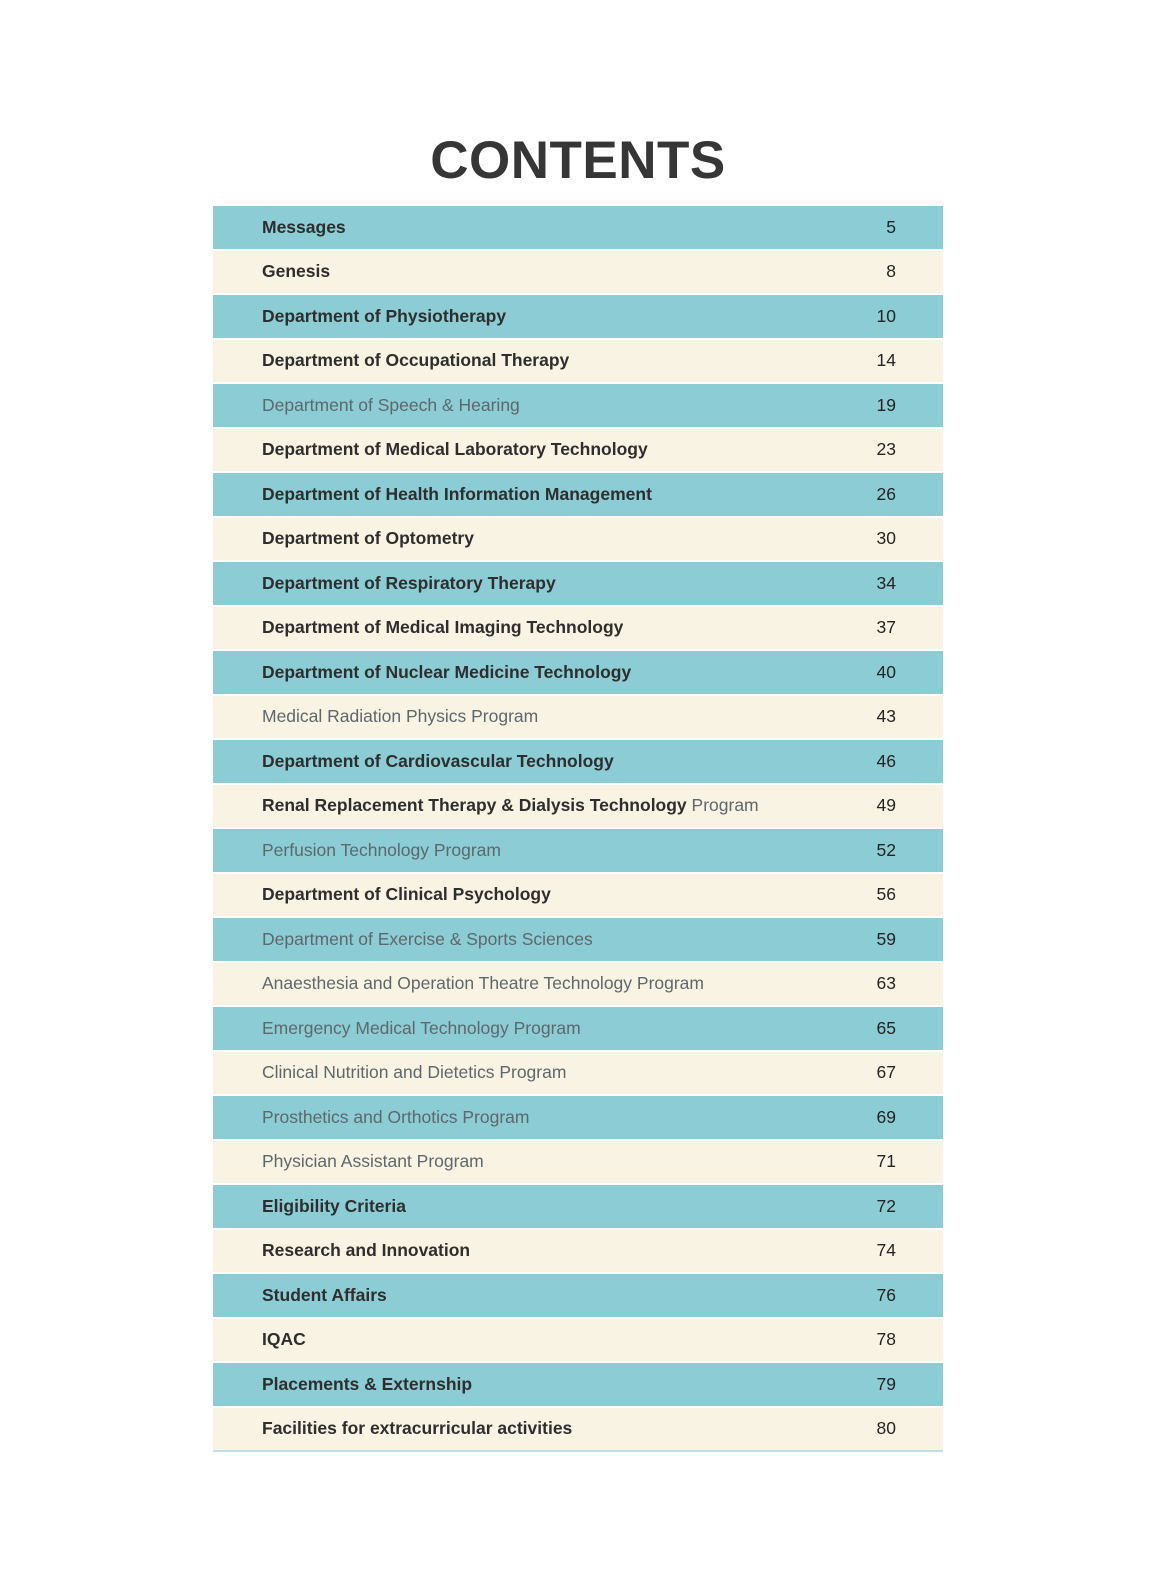 The image size is (1162, 1574). What do you see at coordinates (886, 493) in the screenshot?
I see `toc-entry-page-number: 26` at bounding box center [886, 493].